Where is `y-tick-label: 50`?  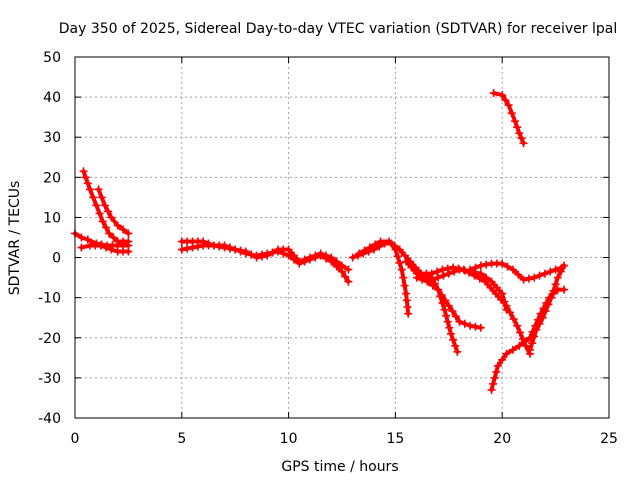 y-tick-label: 50 is located at coordinates (52, 58).